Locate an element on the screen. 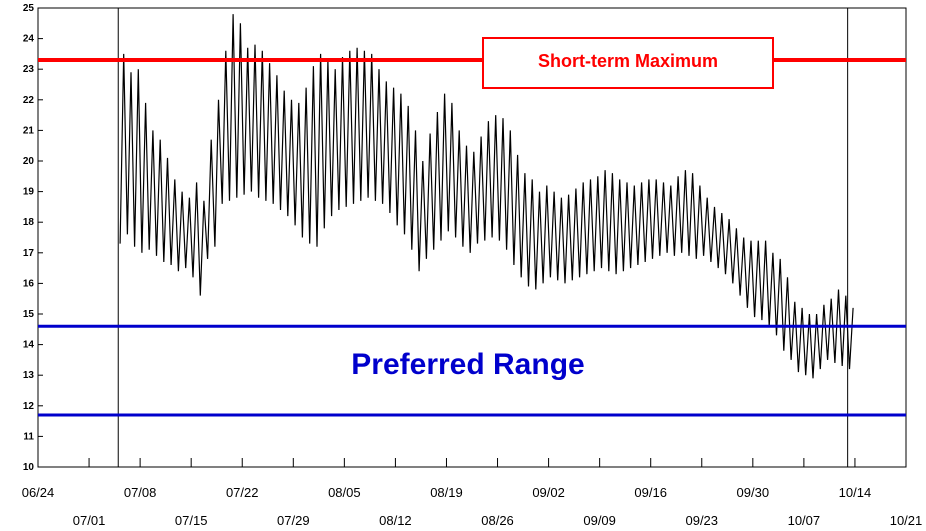  x-tick-label: 10/07 is located at coordinates (804, 520).